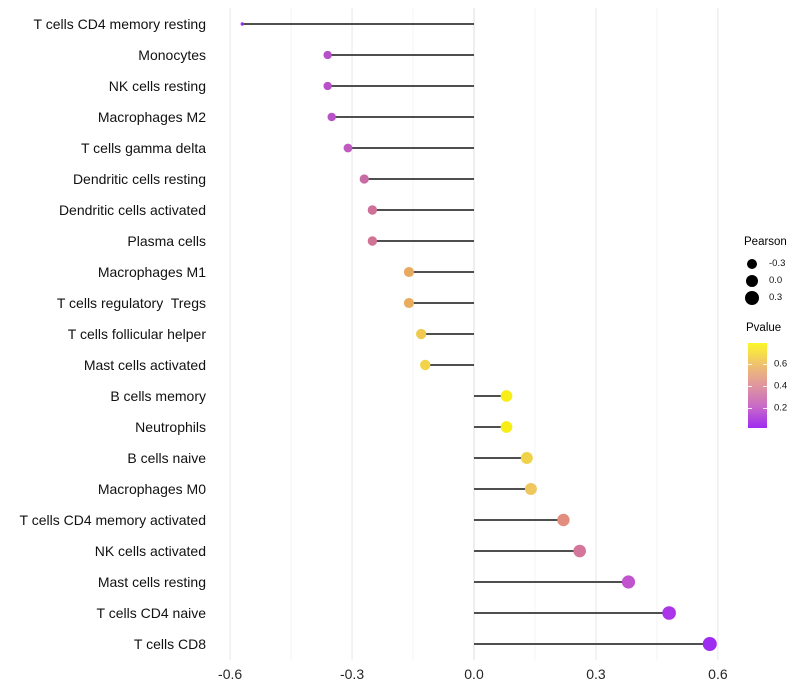  What do you see at coordinates (158, 396) in the screenshot?
I see `y-axis-label: B cells memory` at bounding box center [158, 396].